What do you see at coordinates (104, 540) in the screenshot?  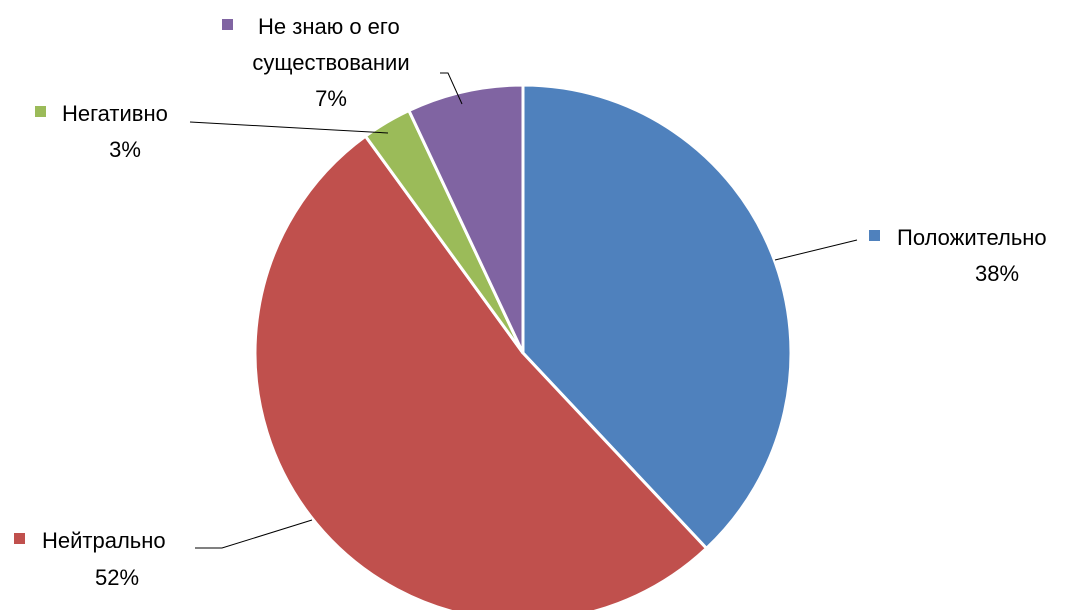 I see `slice-label-neutral: Нейтрально` at bounding box center [104, 540].